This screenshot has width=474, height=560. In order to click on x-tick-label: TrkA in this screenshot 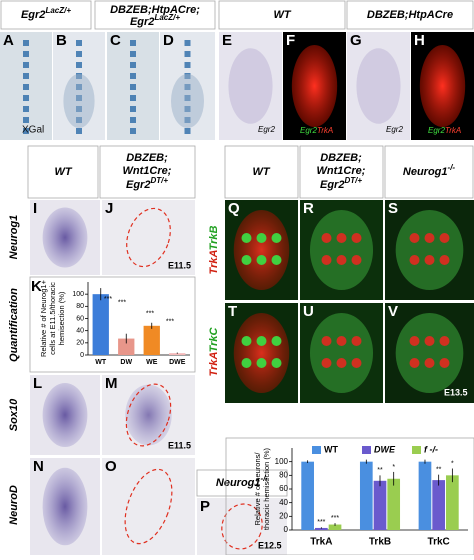, I will do `click(321, 542)`.